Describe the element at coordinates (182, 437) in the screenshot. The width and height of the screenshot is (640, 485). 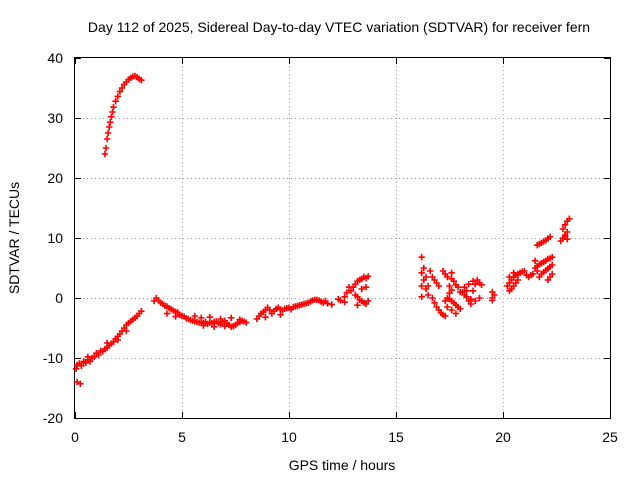
I see `x-tick-label: 5` at that location.